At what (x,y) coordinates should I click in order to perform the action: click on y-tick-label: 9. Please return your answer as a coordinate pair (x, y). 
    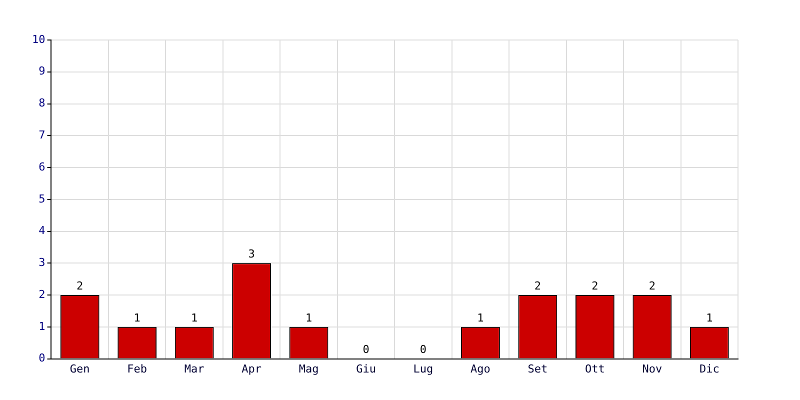
    Looking at the image, I should click on (42, 71).